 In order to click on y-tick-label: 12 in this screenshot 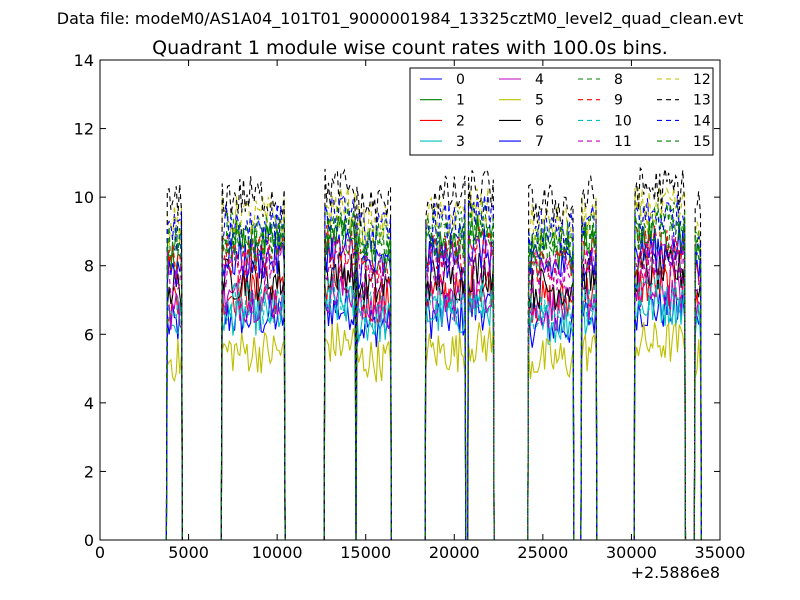, I will do `click(84, 129)`.